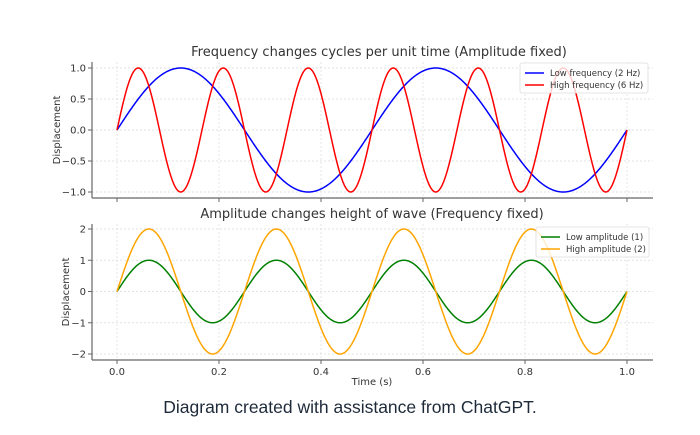 This screenshot has width=700, height=435. I want to click on y-tick-label: −0.5, so click(74, 162).